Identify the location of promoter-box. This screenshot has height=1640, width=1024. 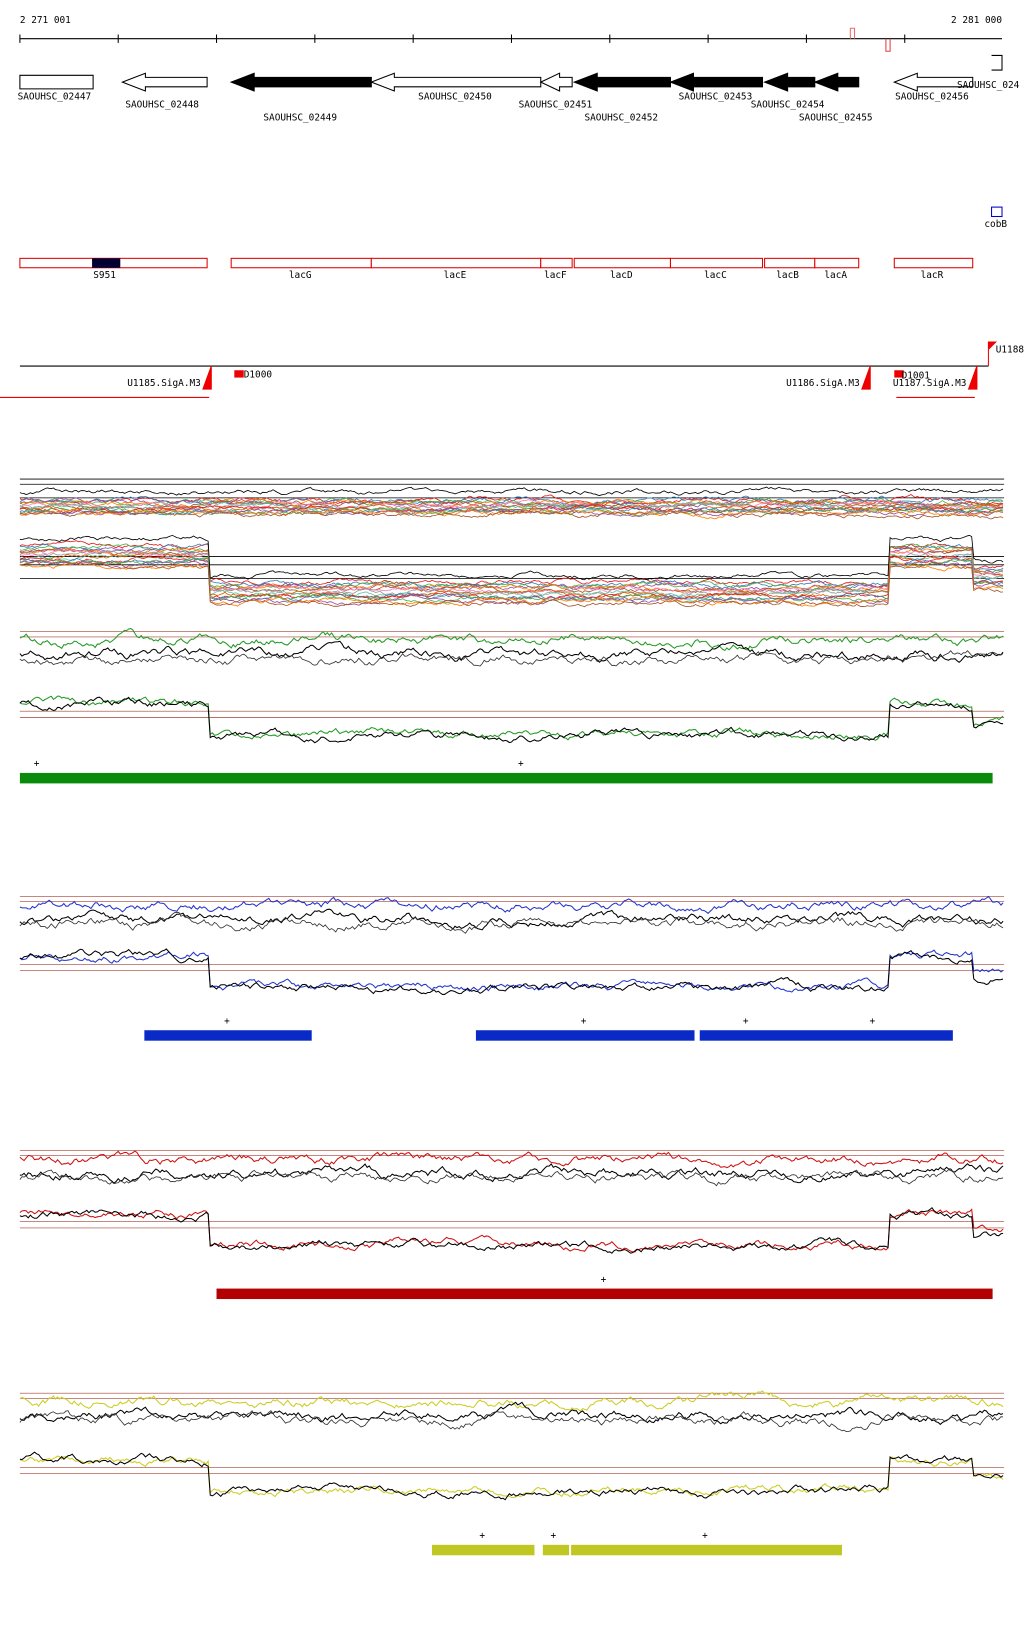
(899, 374).